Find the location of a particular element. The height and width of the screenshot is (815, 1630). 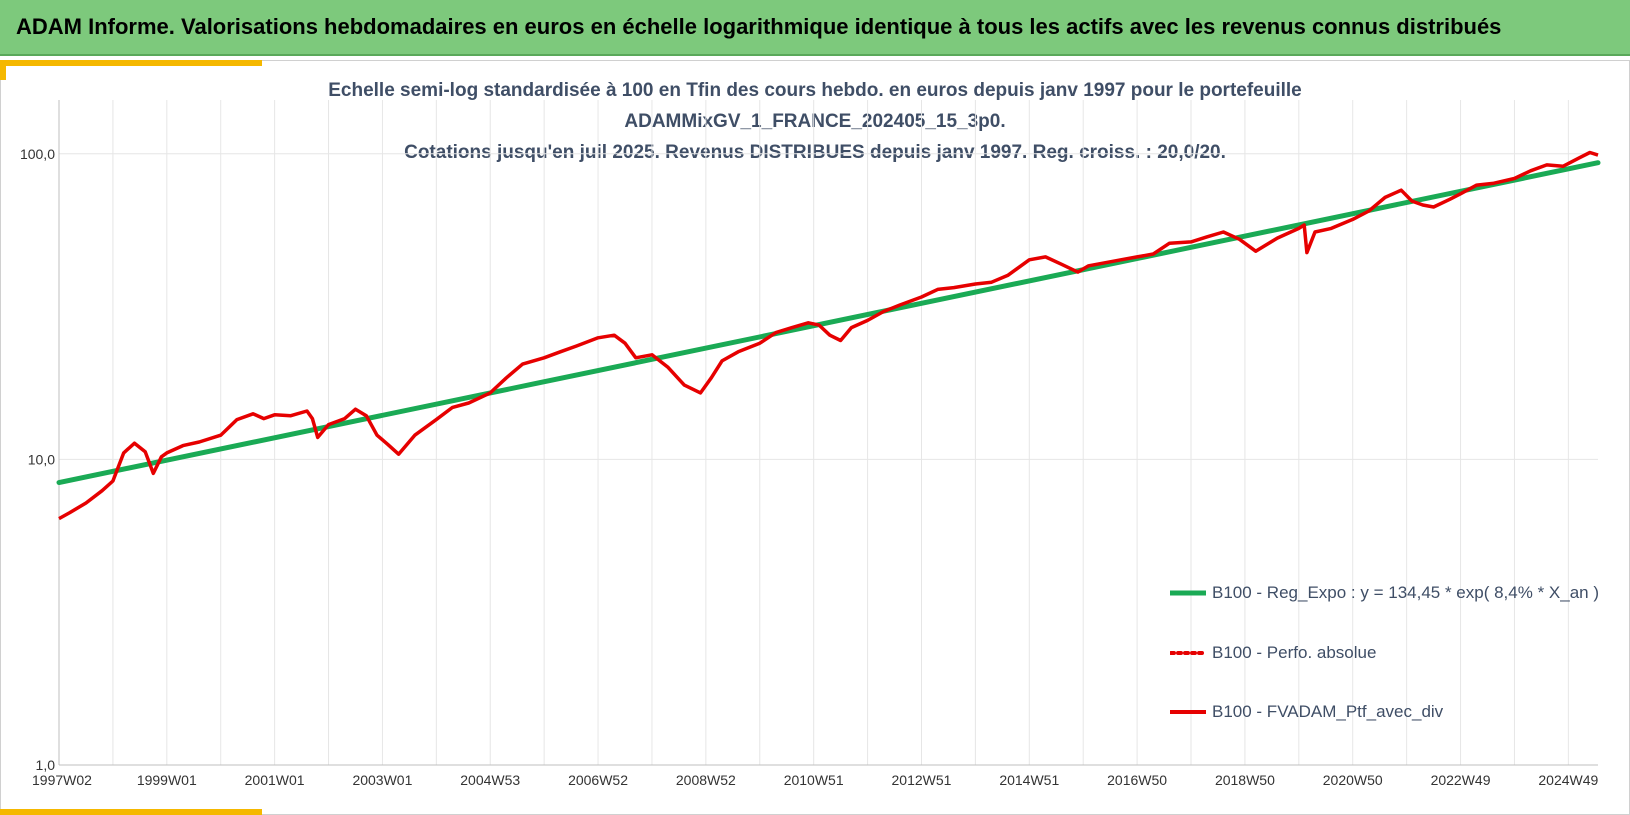

accent-bar-bottom-left is located at coordinates (131, 812).